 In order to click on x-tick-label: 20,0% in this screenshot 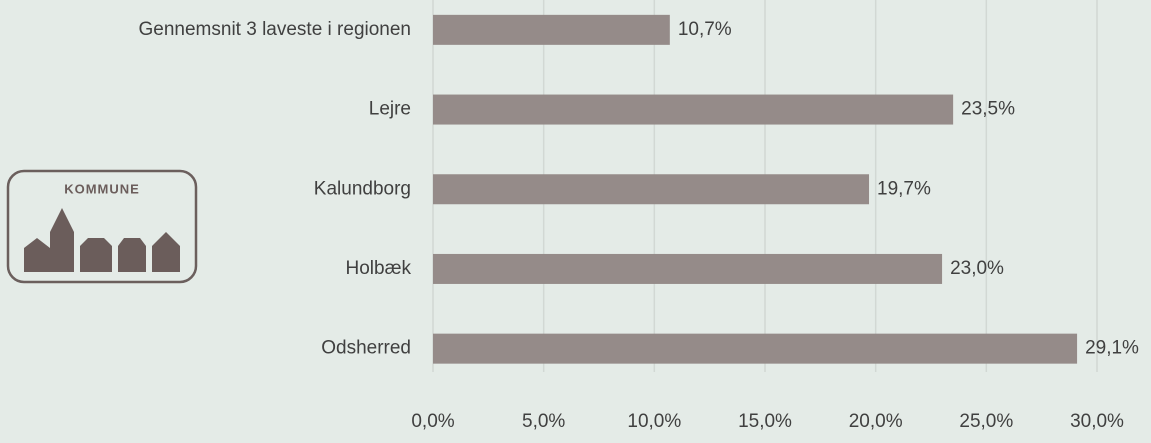, I will do `click(876, 421)`.